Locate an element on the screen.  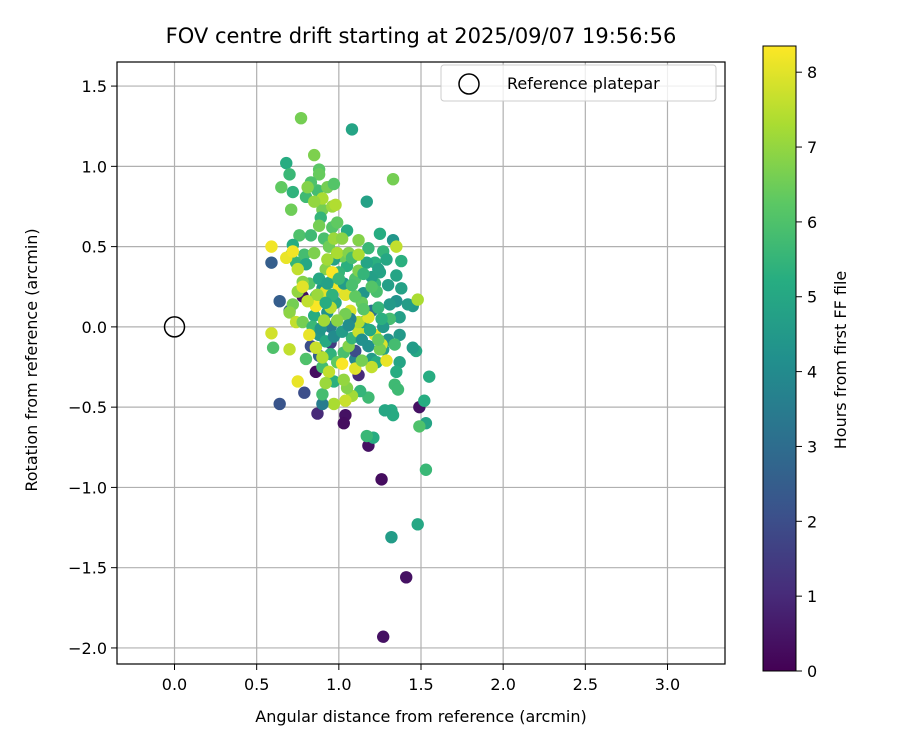
colorbar-tick-label: 3 is located at coordinates (812, 446).